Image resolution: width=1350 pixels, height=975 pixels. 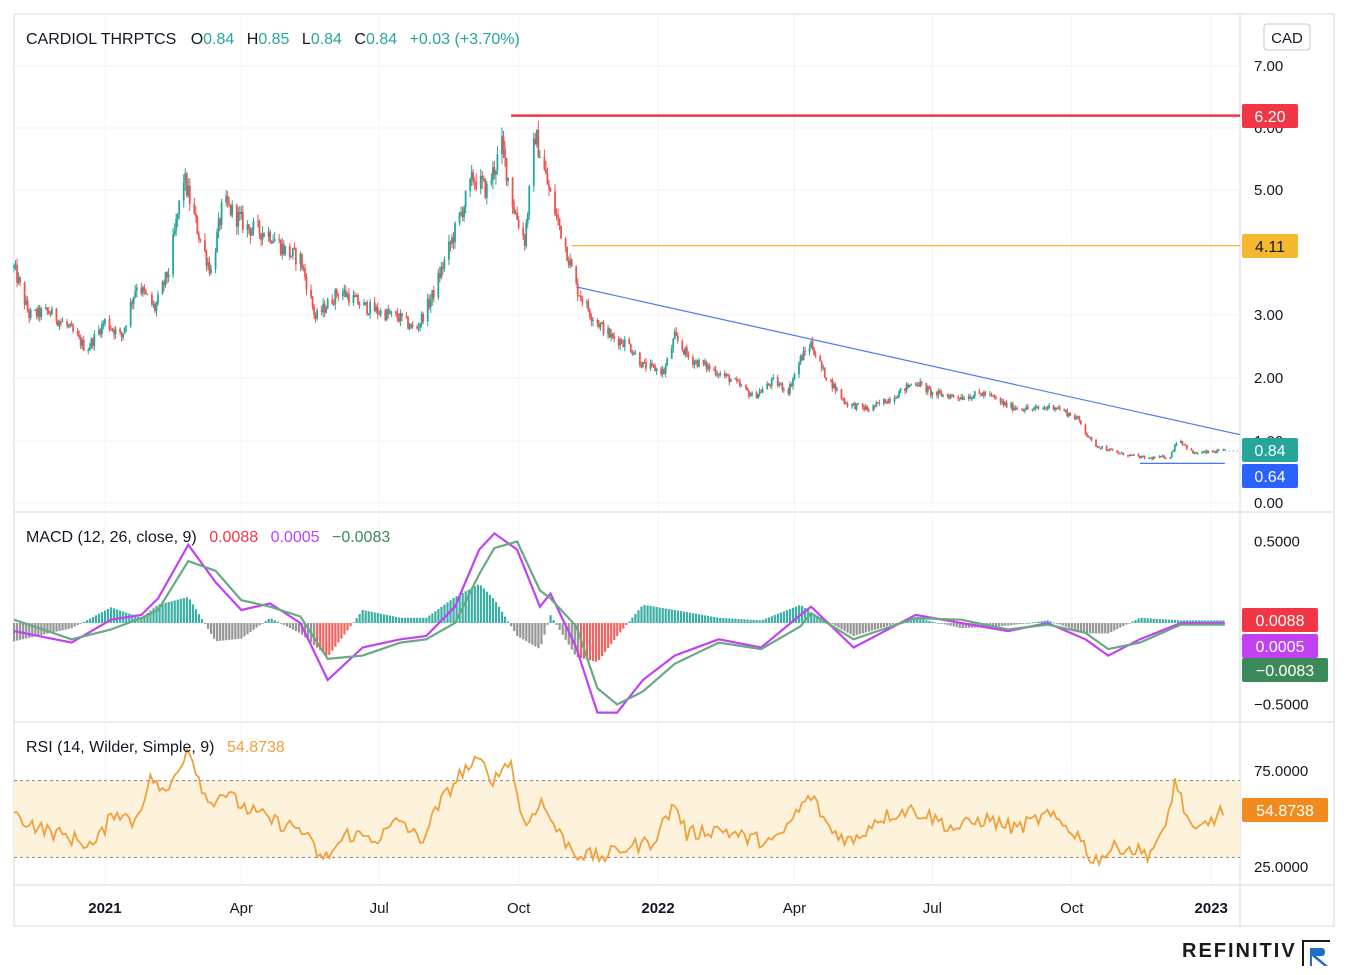 I want to click on currency-button: CAD, so click(x=1287, y=37).